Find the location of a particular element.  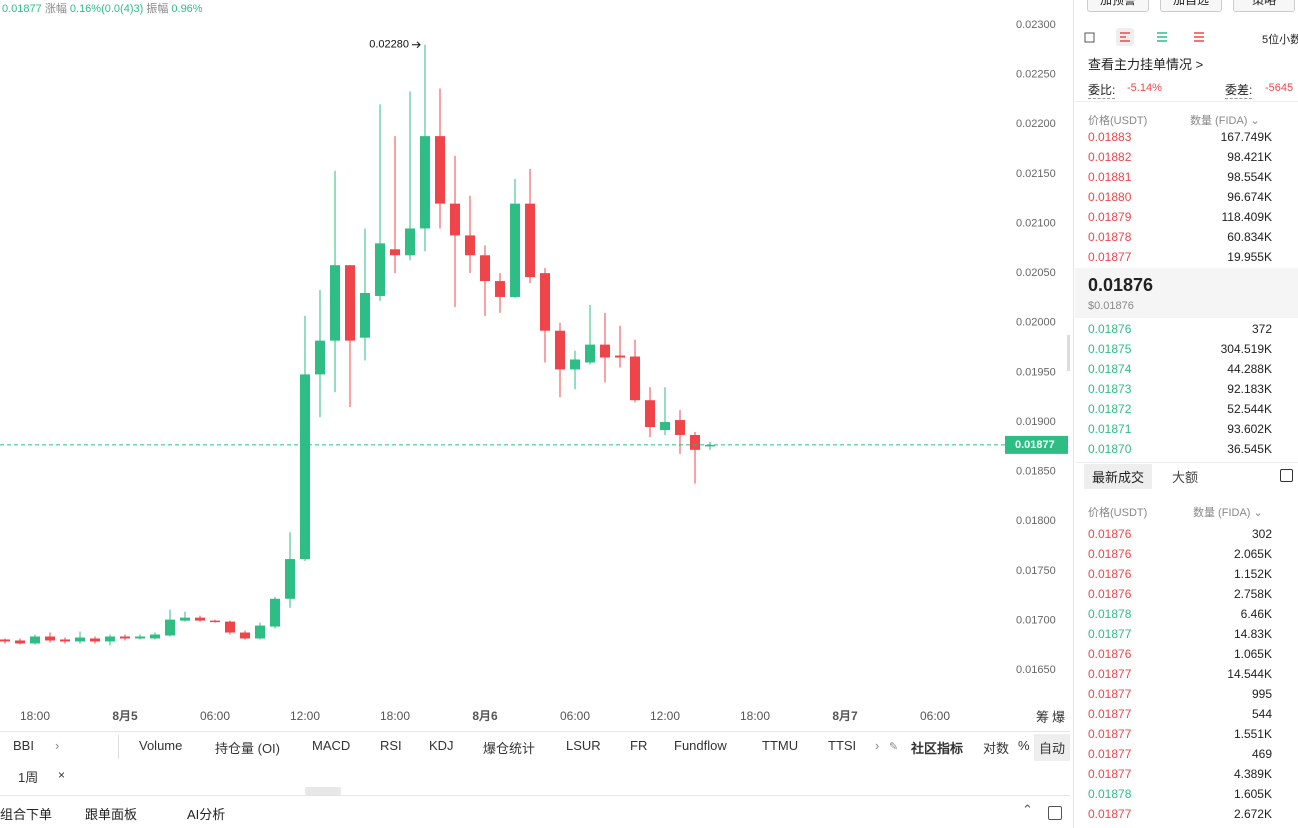

indicator: 持仓量 (OI) is located at coordinates (247, 748).